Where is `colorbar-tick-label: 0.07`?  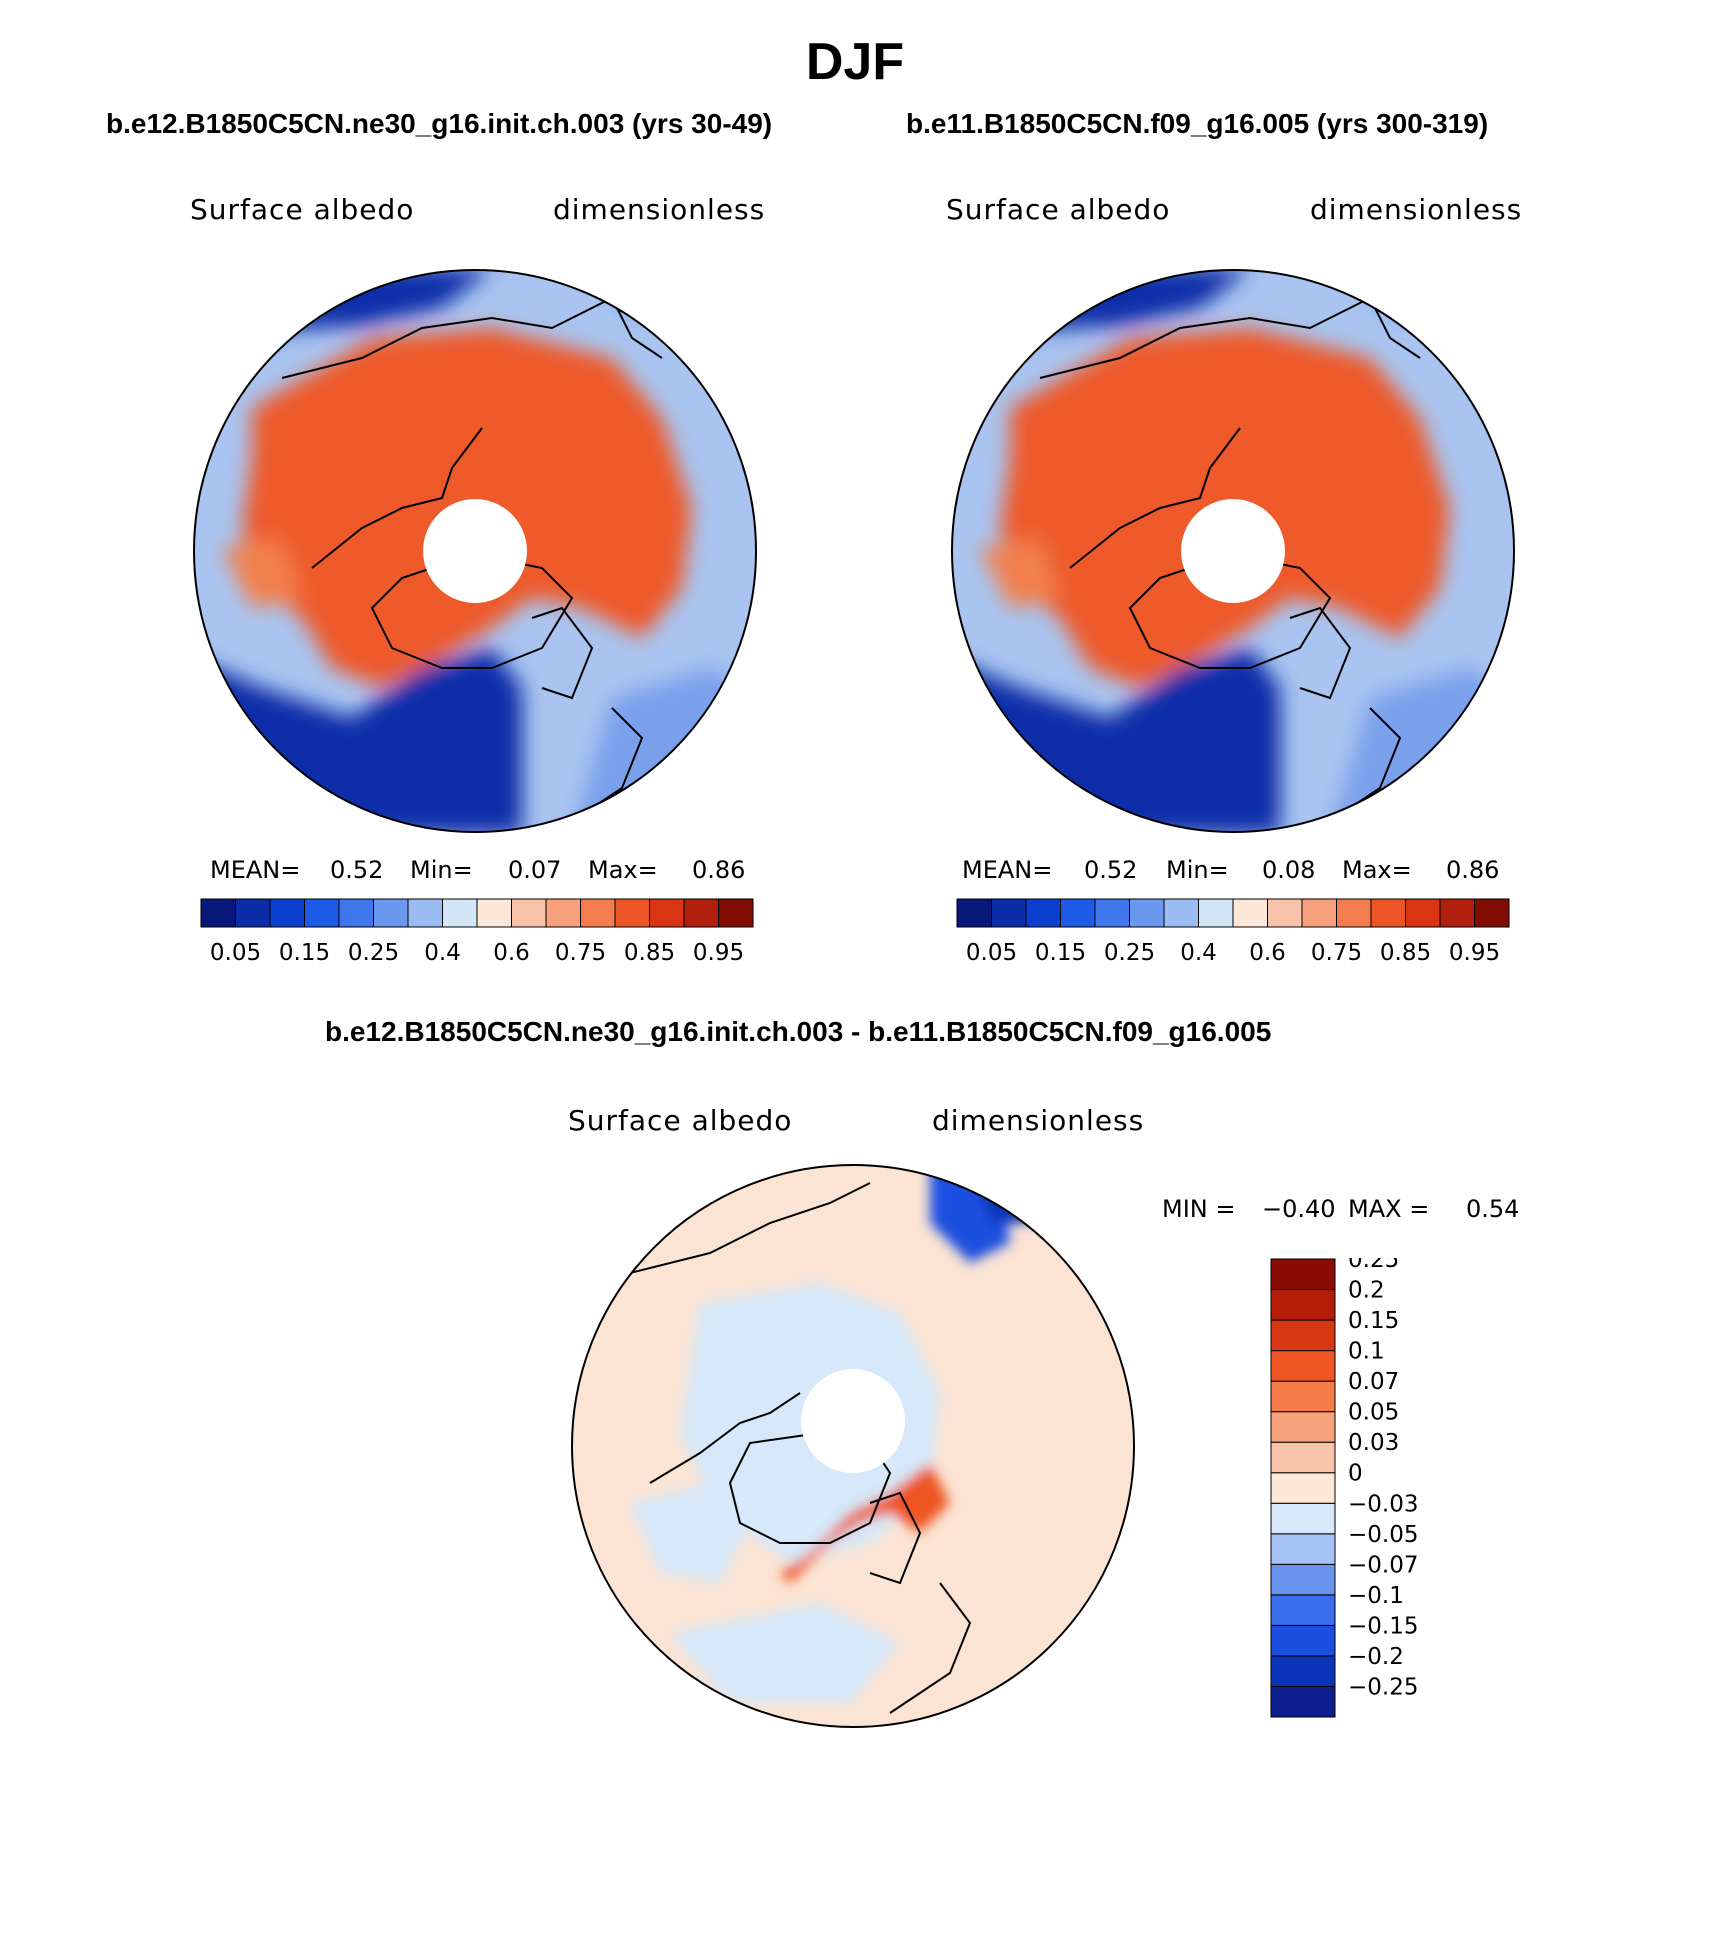 colorbar-tick-label: 0.07 is located at coordinates (1373, 1382).